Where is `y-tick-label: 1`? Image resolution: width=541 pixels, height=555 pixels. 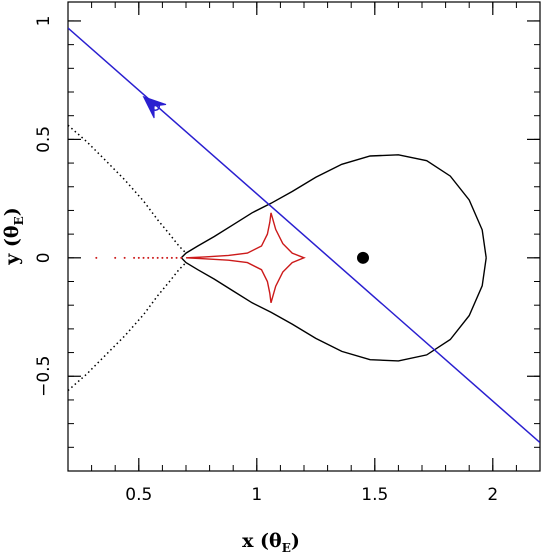 y-tick-label: 1 is located at coordinates (44, 21).